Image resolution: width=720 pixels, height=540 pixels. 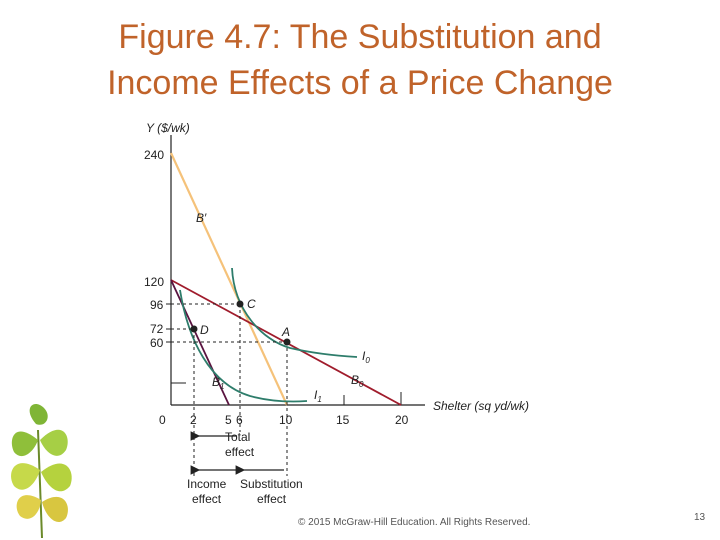 I want to click on slide-title-line-2: Income Effects of a Price Change, so click(x=360, y=83).